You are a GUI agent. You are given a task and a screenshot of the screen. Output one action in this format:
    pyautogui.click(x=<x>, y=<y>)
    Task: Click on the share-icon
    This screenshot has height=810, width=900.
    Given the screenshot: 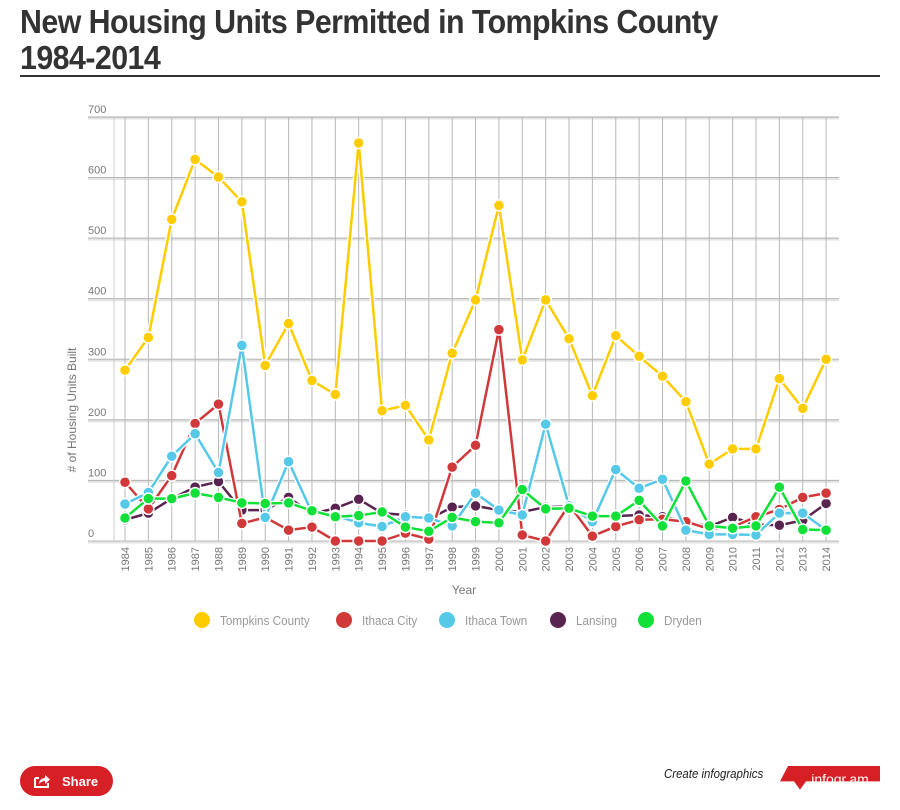 What is the action you would take?
    pyautogui.click(x=42, y=781)
    